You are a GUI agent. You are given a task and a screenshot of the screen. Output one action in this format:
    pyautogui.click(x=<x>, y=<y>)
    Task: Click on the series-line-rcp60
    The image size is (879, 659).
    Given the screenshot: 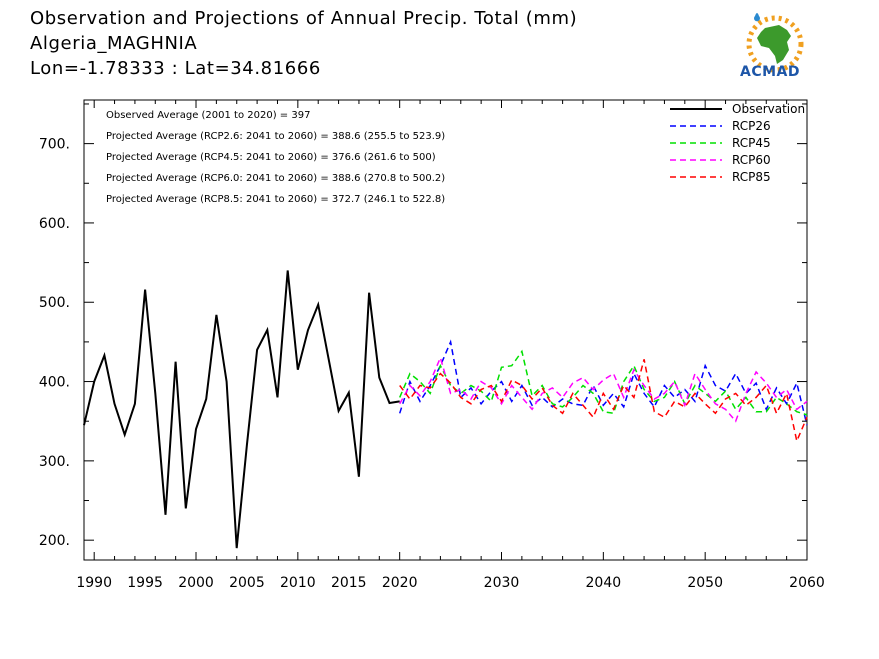 What is the action you would take?
    pyautogui.click(x=603, y=389)
    